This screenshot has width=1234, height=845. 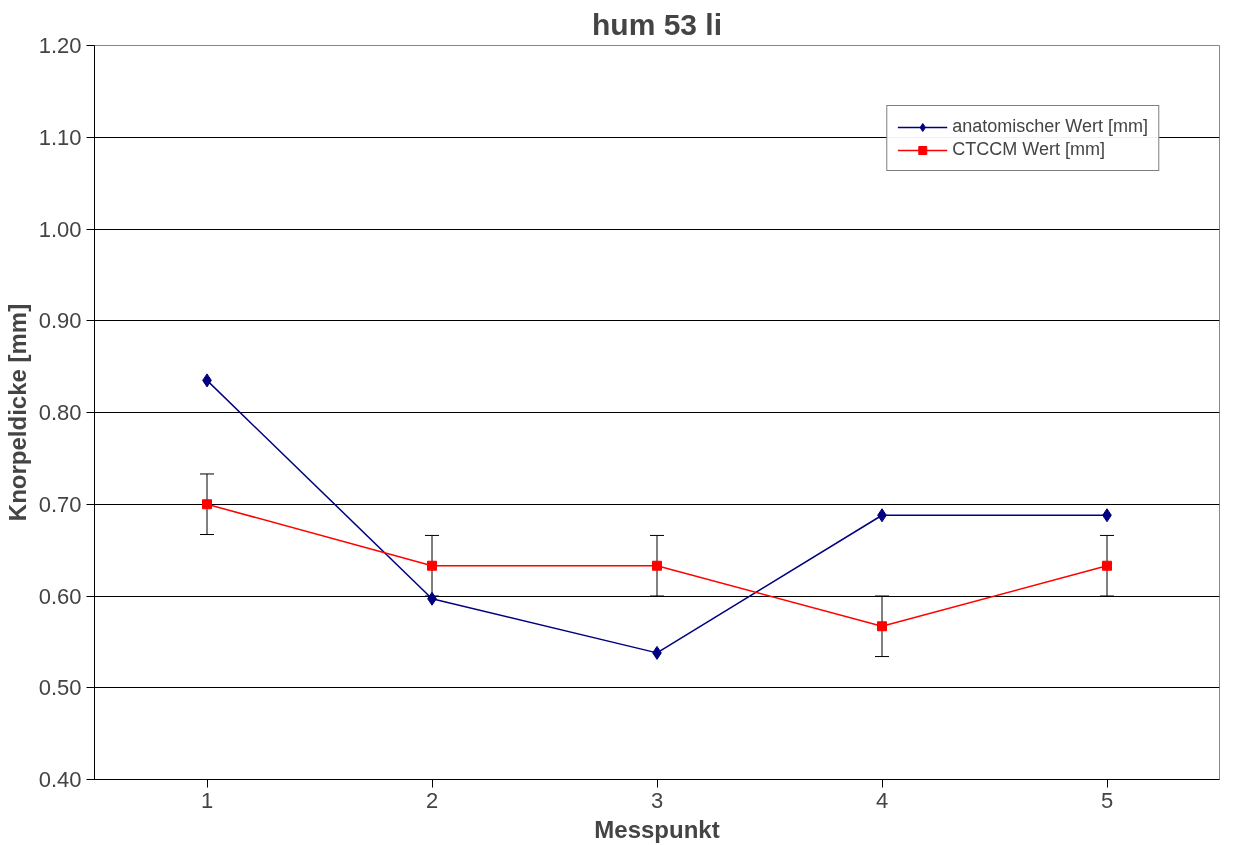 What do you see at coordinates (60, 779) in the screenshot?
I see `y-tick-label: 0.40` at bounding box center [60, 779].